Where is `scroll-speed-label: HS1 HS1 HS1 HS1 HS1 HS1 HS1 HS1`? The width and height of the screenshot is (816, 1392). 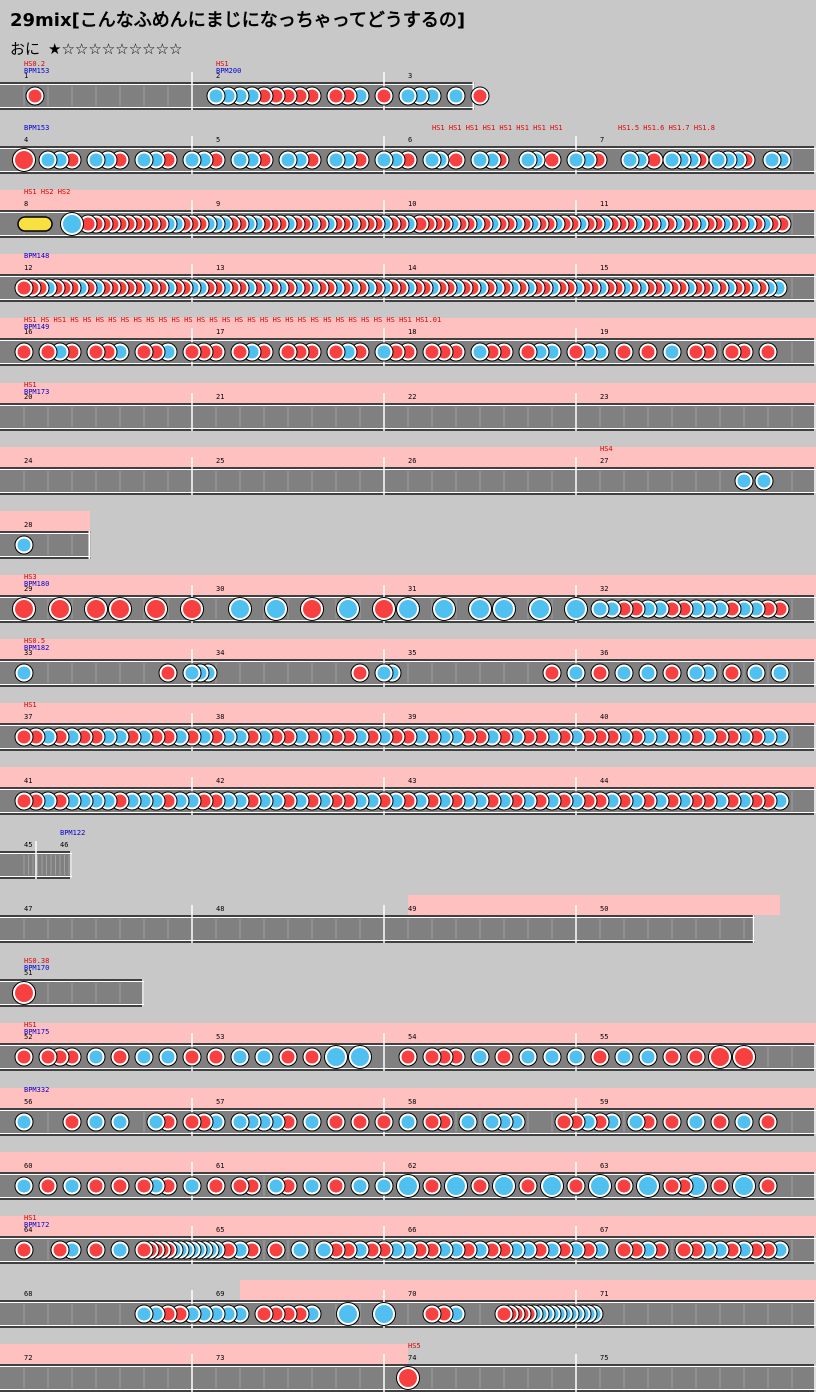
scroll-speed-label: HS1 HS1 HS1 HS1 HS1 HS1 HS1 HS1 is located at coordinates (497, 128).